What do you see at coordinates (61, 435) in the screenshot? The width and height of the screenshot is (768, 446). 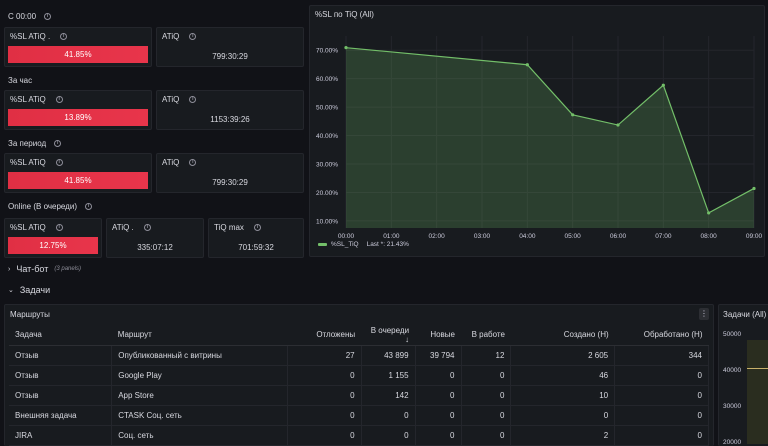 I see `table-cell: JIRA` at bounding box center [61, 435].